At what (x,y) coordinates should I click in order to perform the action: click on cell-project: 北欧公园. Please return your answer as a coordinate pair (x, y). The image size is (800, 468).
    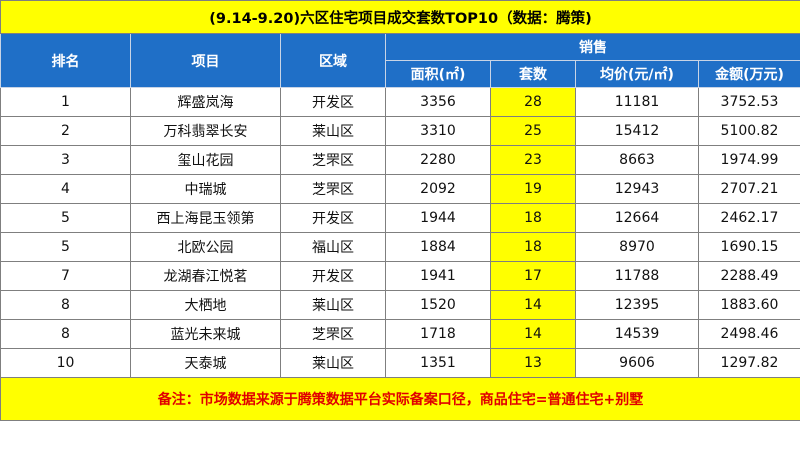
    Looking at the image, I should click on (205, 247).